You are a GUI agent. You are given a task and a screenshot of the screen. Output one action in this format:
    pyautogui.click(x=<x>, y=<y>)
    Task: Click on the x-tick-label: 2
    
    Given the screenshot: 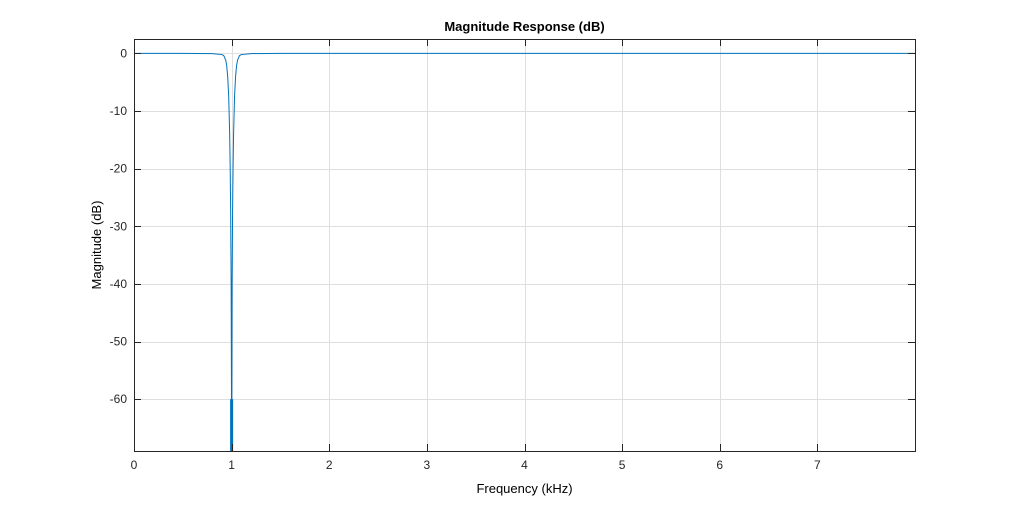 What is the action you would take?
    pyautogui.click(x=329, y=465)
    